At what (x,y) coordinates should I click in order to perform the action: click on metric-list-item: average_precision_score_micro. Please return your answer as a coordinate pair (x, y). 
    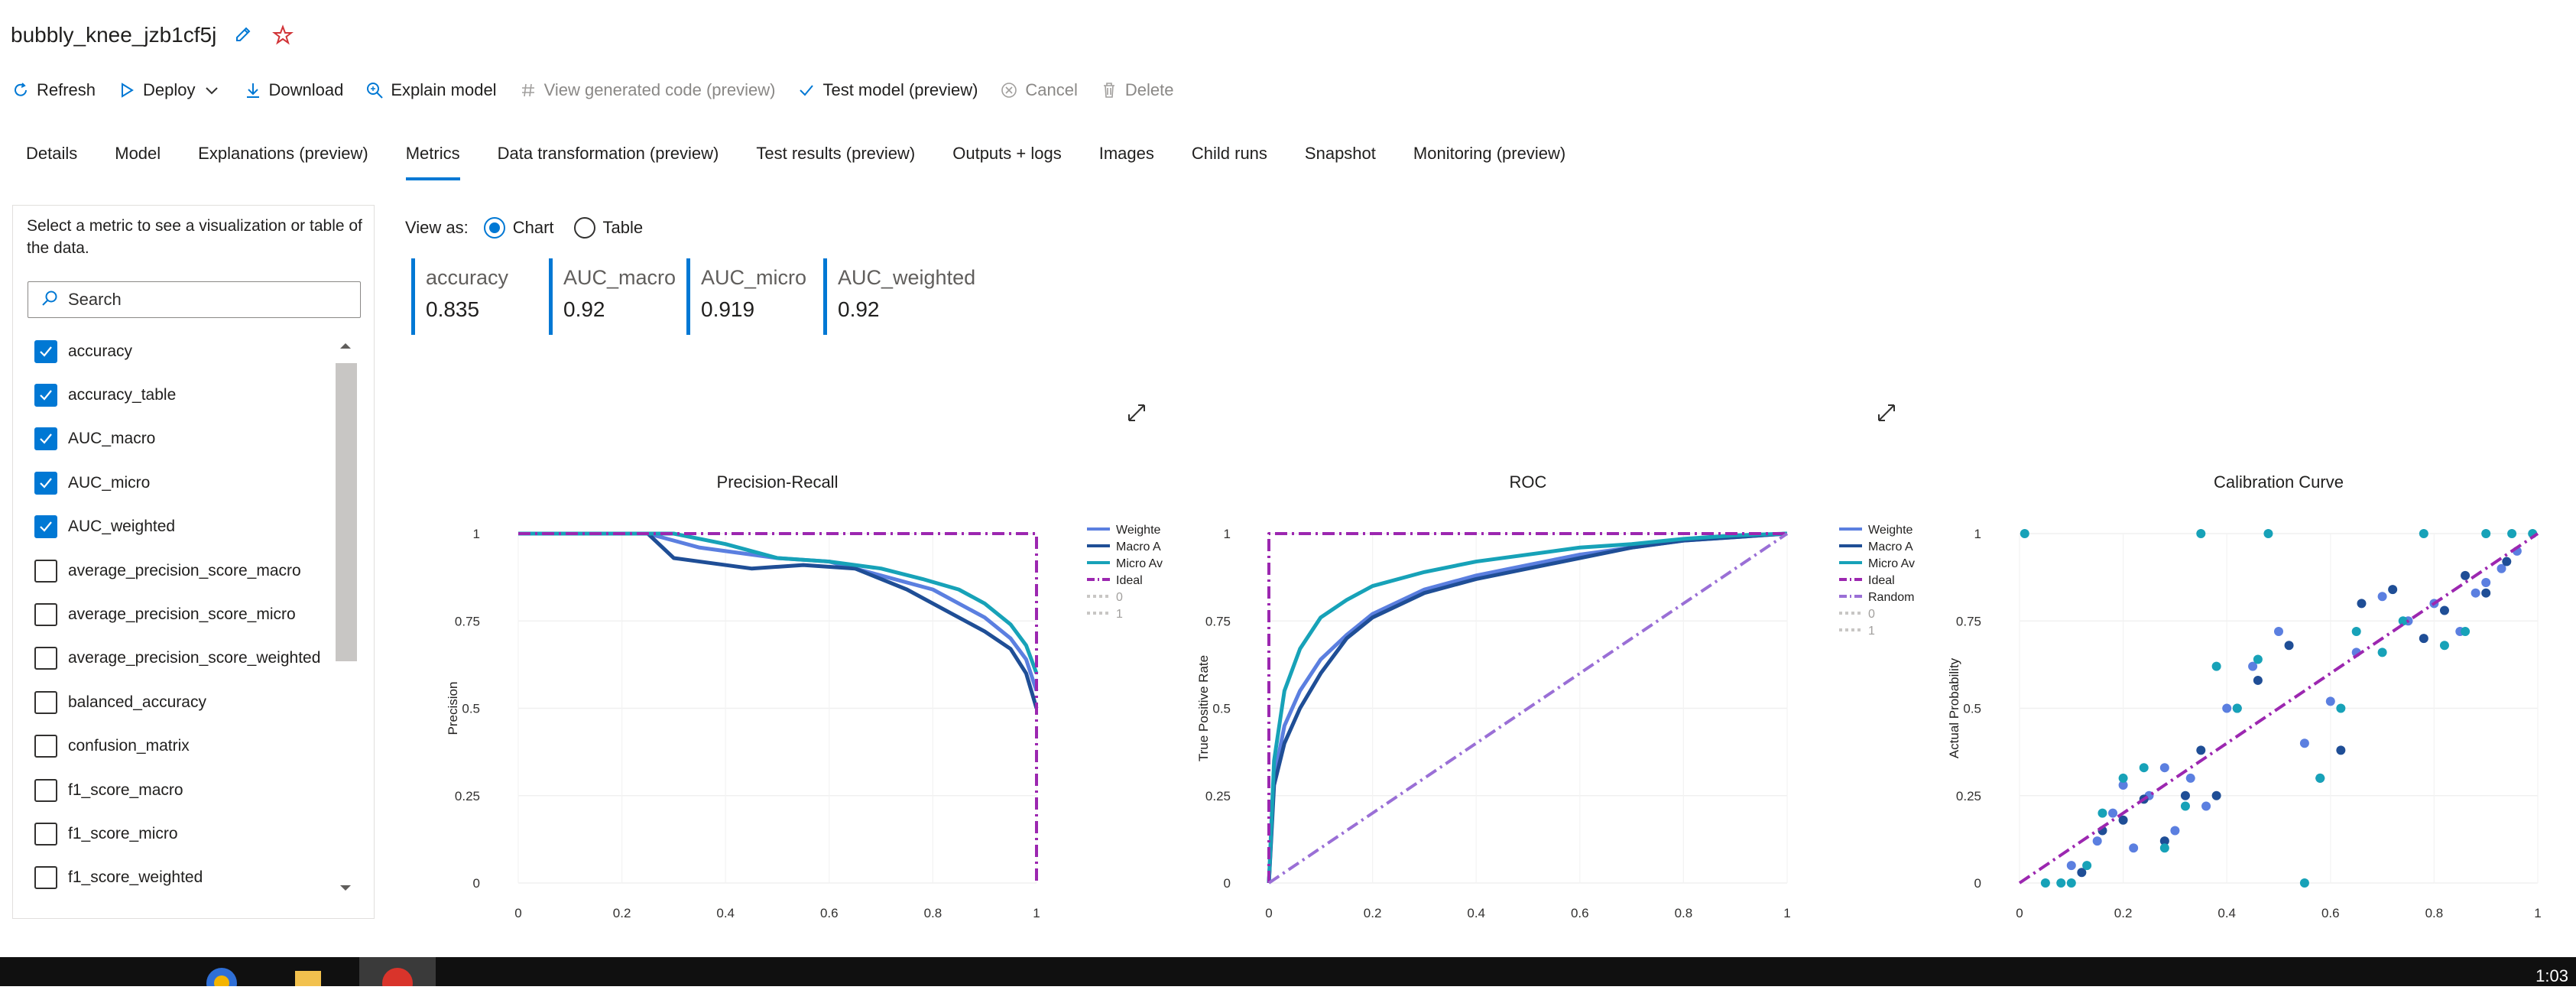
    Looking at the image, I should click on (187, 614).